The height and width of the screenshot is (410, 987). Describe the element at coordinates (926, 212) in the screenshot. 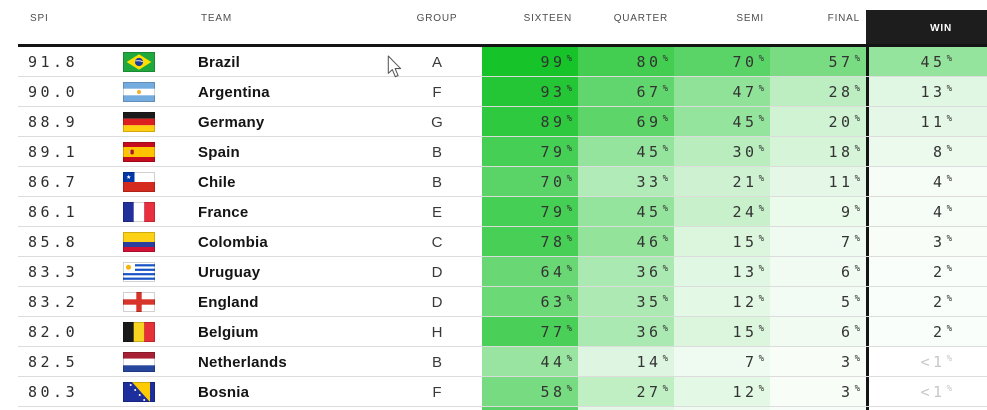

I see `cell-win: 4%` at that location.